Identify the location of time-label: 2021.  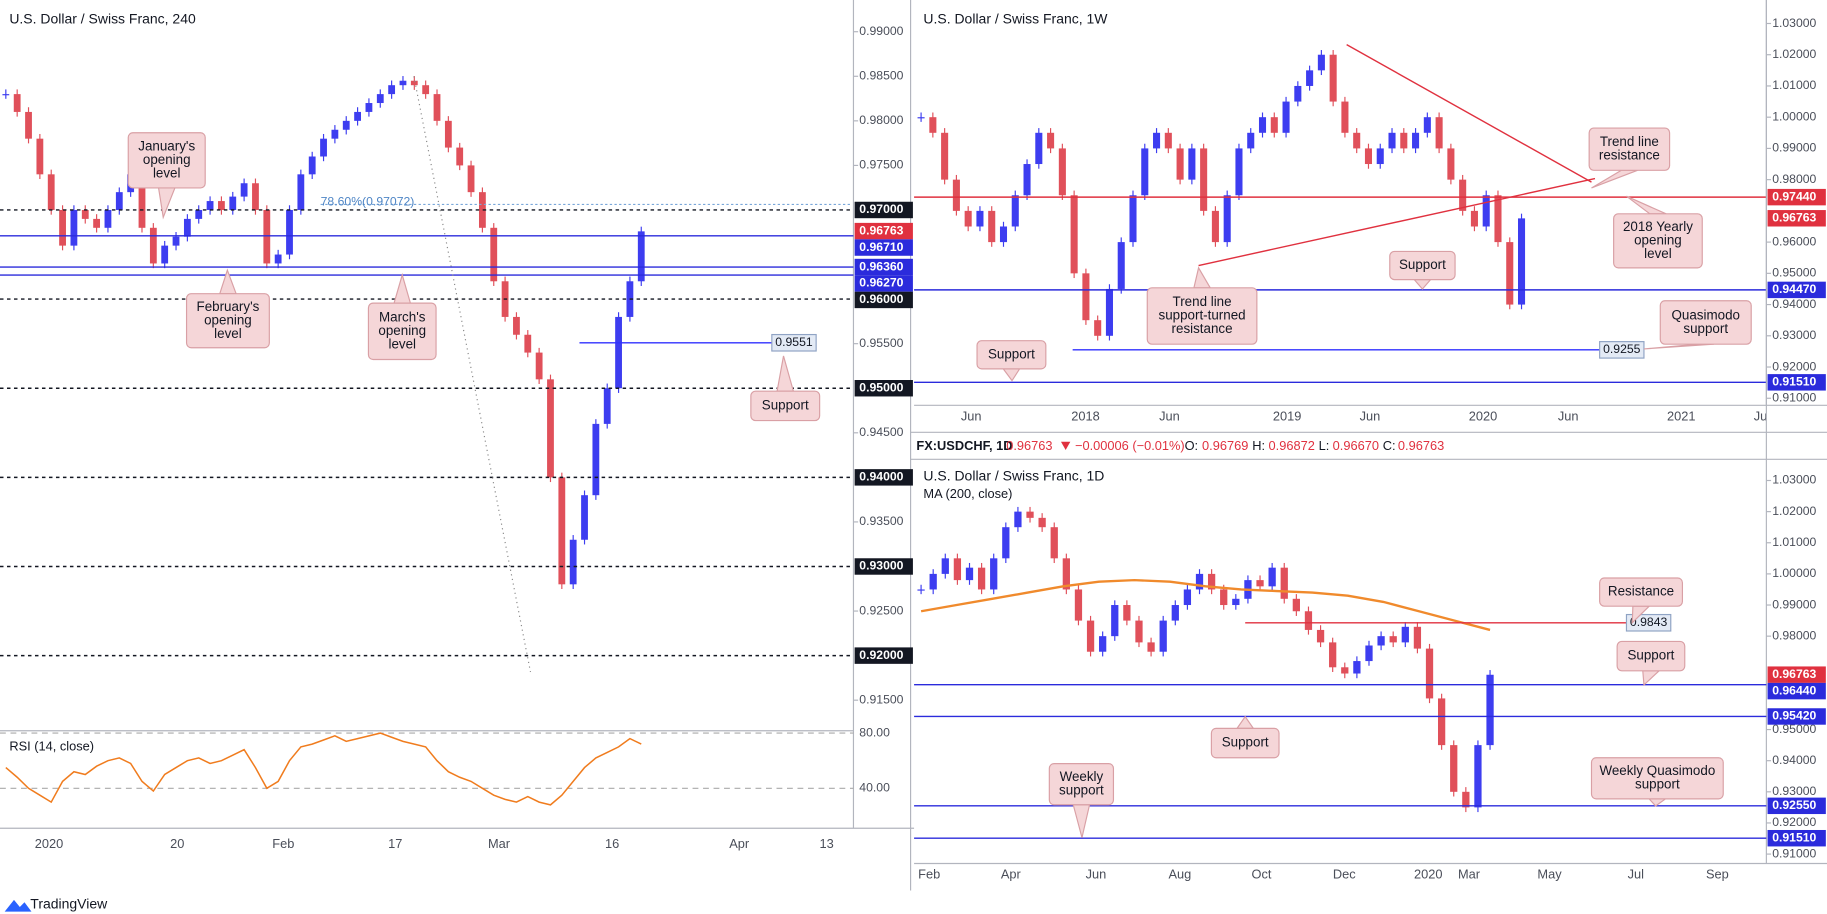
(1681, 415).